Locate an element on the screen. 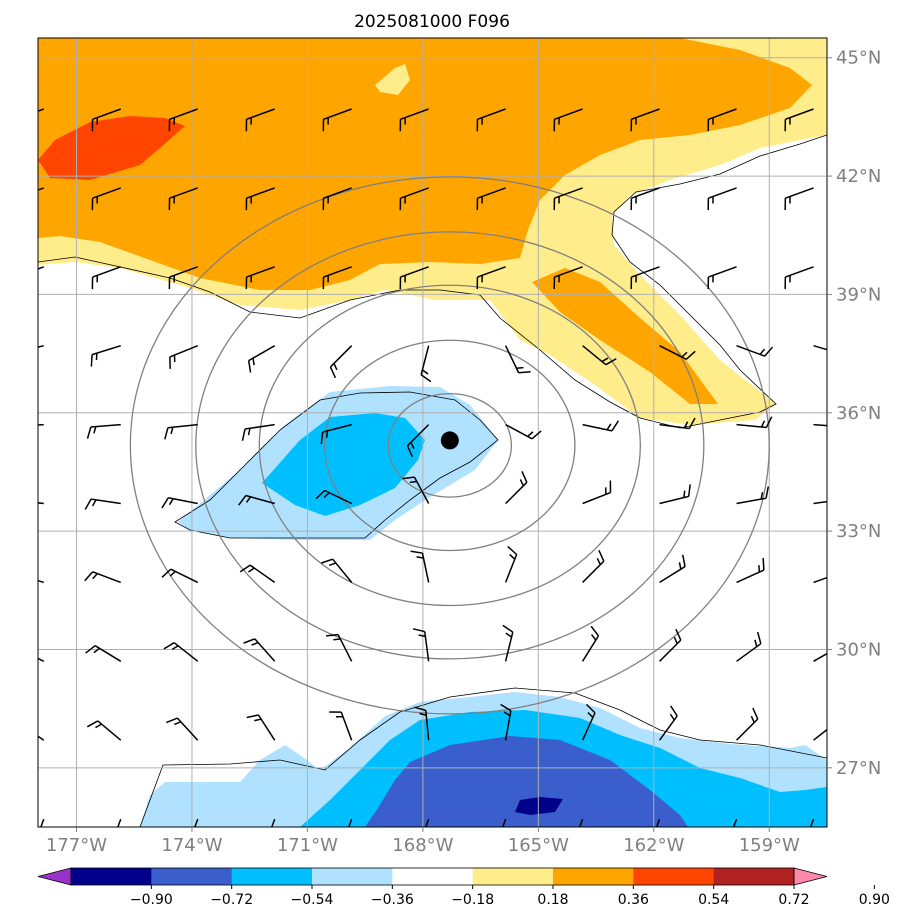 The image size is (898, 924). colorbar-tick-label: 0.18 is located at coordinates (552, 900).